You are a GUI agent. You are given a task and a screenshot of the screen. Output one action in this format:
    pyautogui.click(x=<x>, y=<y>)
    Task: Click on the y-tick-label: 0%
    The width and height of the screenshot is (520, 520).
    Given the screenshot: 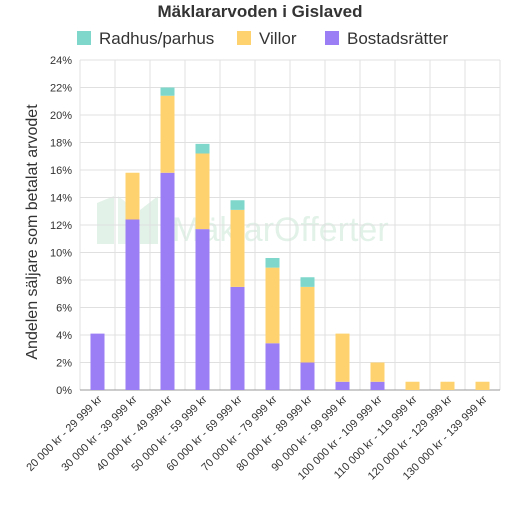 What is the action you would take?
    pyautogui.click(x=64, y=391)
    